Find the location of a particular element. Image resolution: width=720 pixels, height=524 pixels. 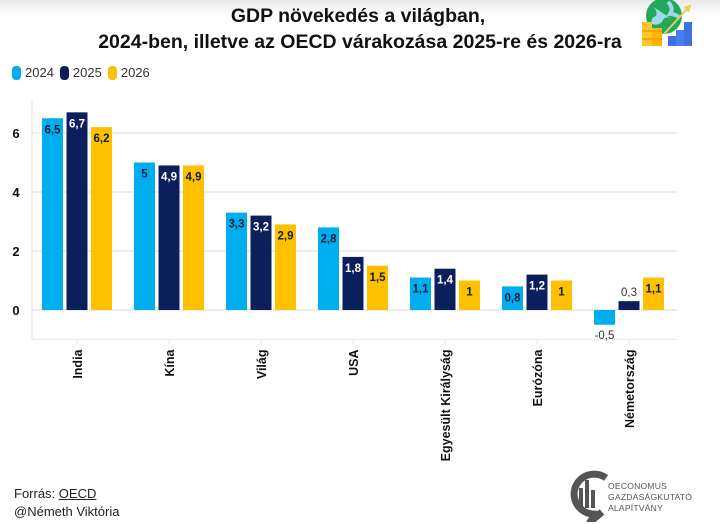

y-tick-label: 0 is located at coordinates (15, 310).